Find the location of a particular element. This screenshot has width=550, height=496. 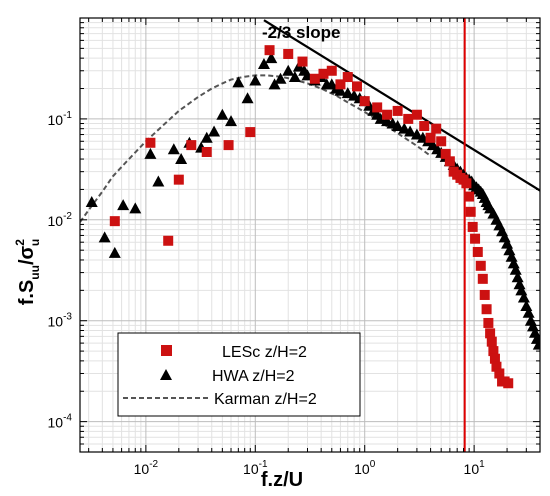

y-axis-title: f.Suu/σ2u is located at coordinates (27, 272).